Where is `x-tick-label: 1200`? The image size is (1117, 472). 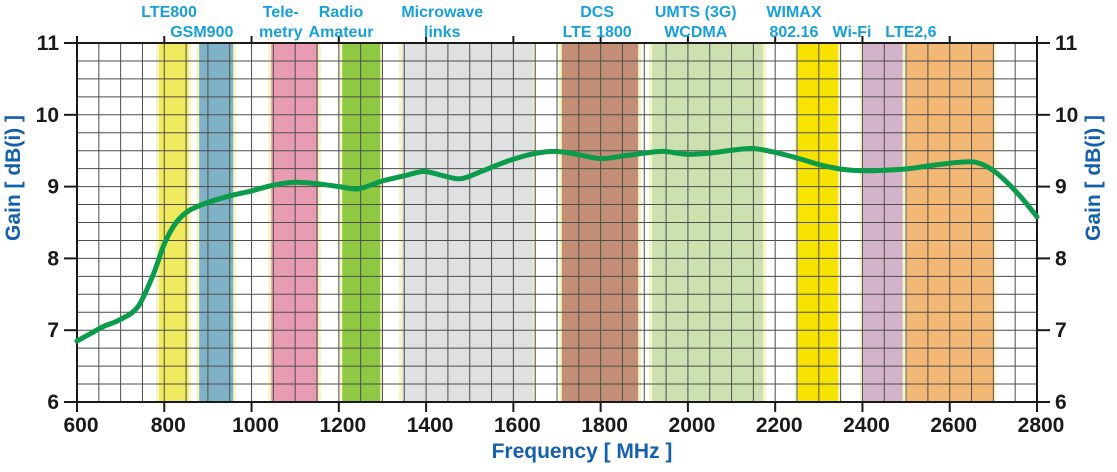 x-tick-label: 1200 is located at coordinates (342, 425).